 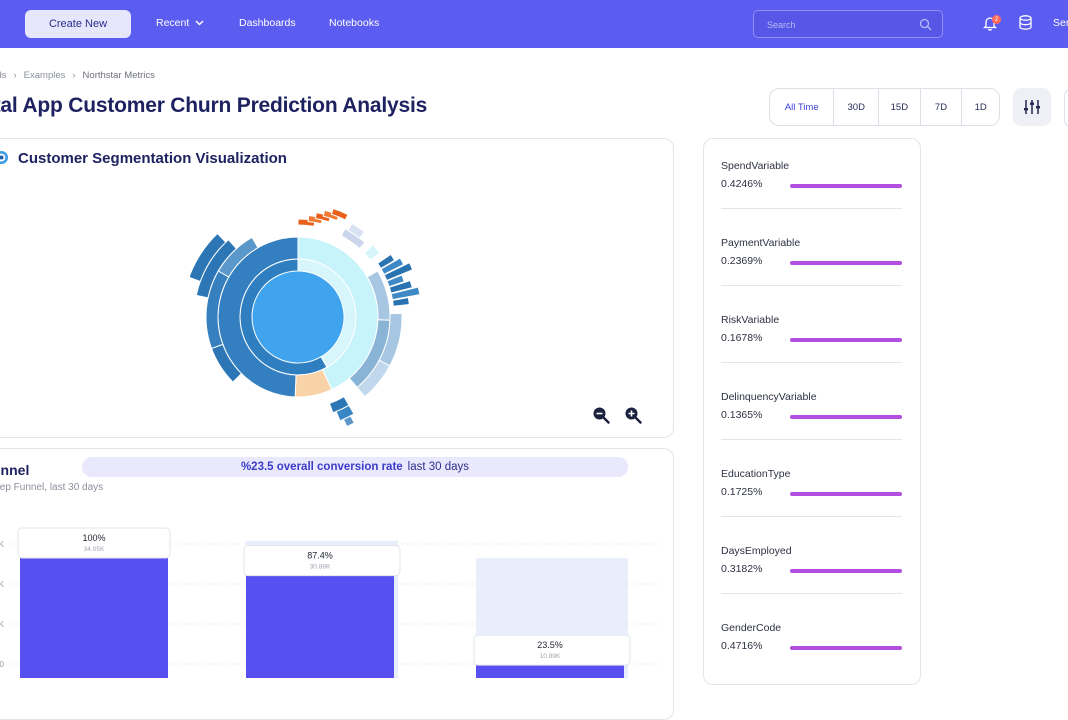 What do you see at coordinates (742, 646) in the screenshot?
I see `variable-value: 0.4716%` at bounding box center [742, 646].